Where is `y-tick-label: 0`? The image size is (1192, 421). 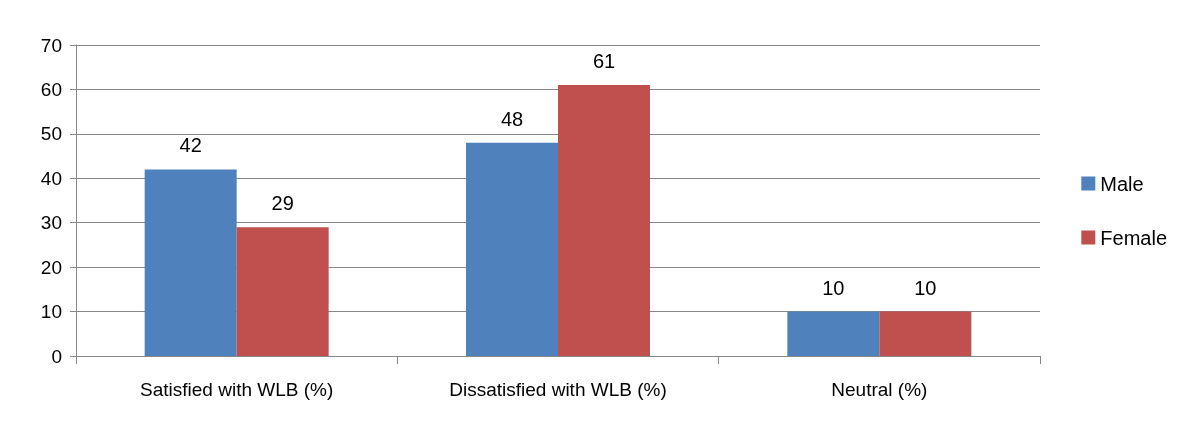
y-tick-label: 0 is located at coordinates (56, 356).